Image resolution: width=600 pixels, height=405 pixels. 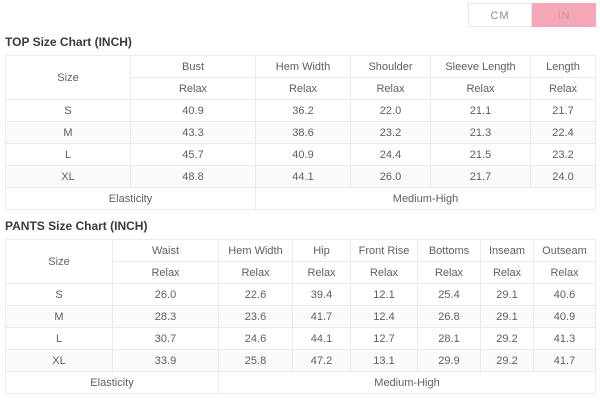 What do you see at coordinates (384, 250) in the screenshot?
I see `column-header-cell: Front Rise` at bounding box center [384, 250].